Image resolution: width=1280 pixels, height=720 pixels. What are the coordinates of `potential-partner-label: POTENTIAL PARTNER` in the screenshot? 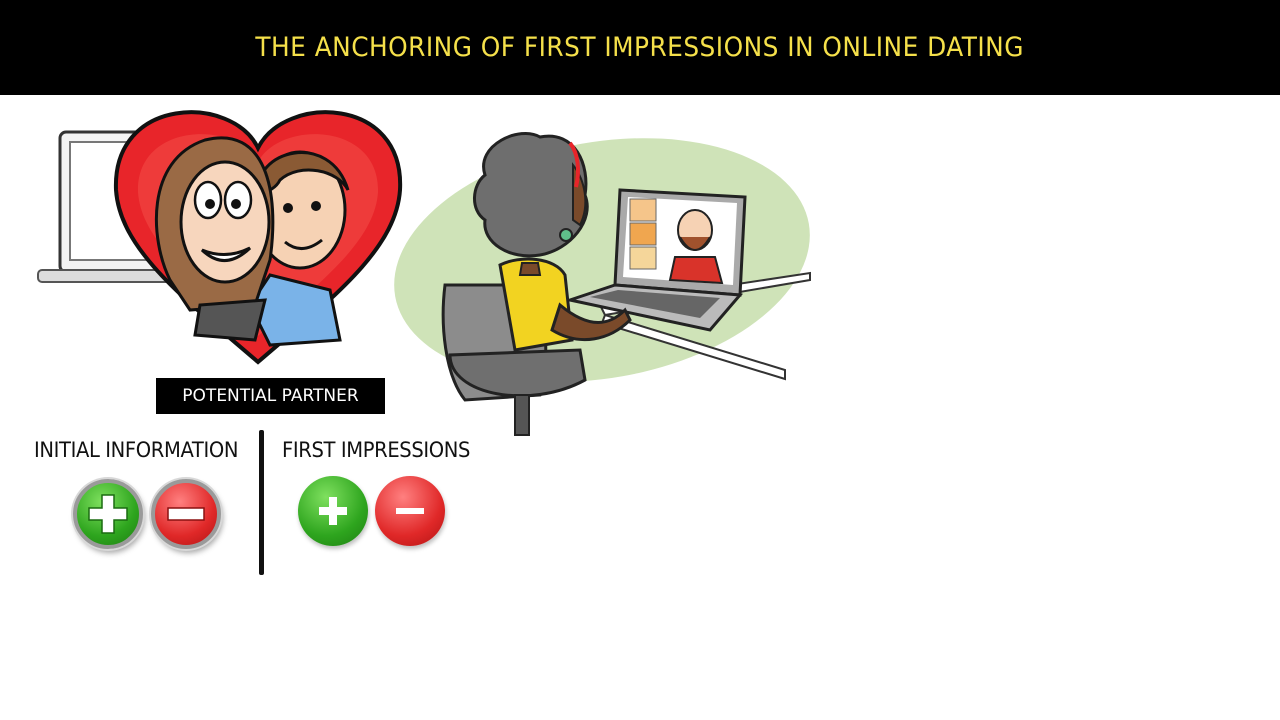 It's located at (270, 396).